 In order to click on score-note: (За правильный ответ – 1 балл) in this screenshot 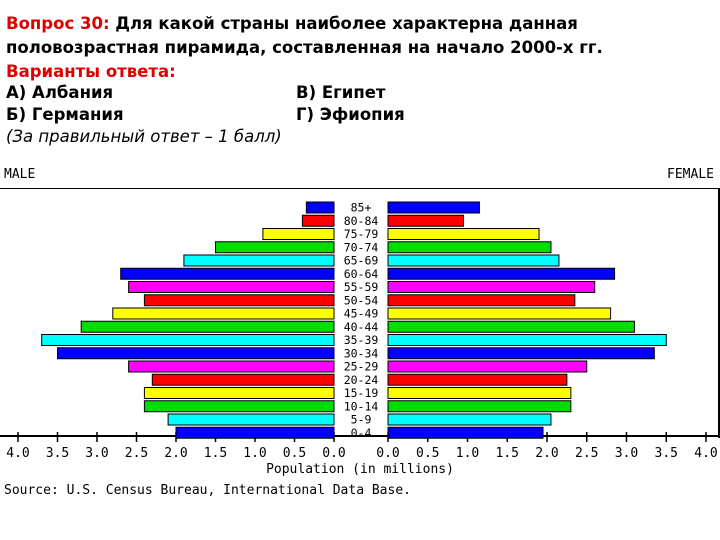, I will do `click(144, 136)`.